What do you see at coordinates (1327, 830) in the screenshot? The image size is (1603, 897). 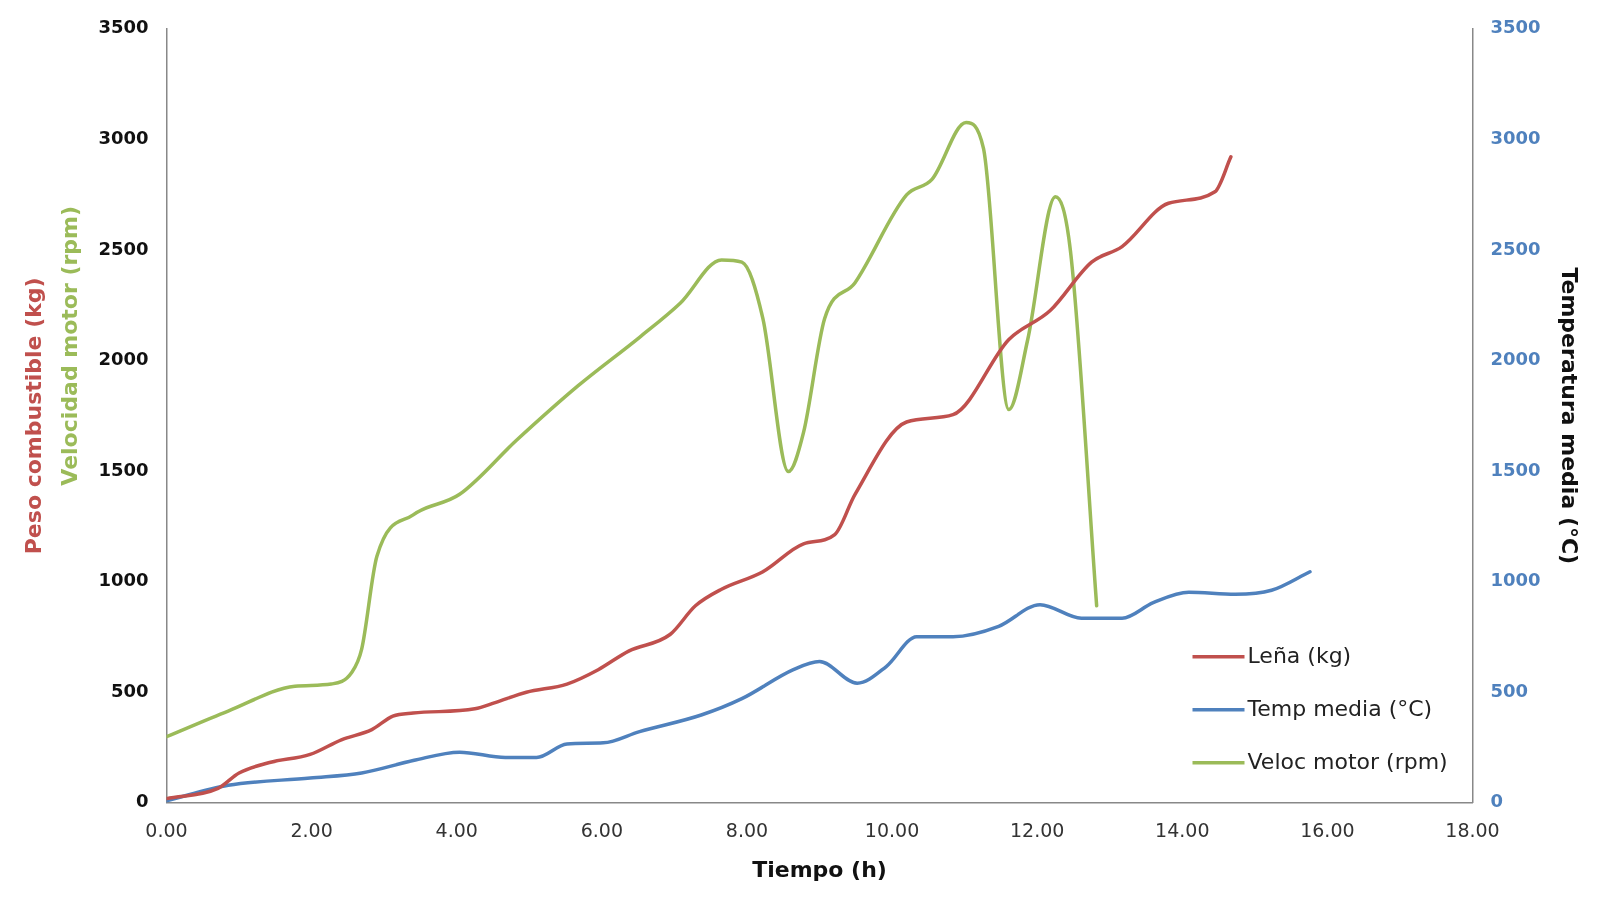 I see `x-tick-label: 16.00` at bounding box center [1327, 830].